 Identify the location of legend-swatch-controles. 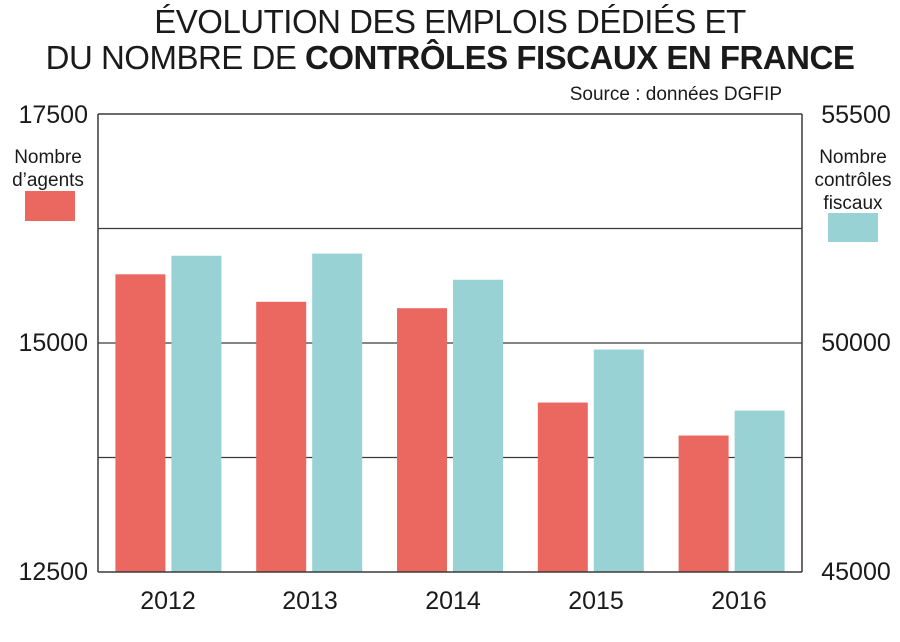
(853, 227).